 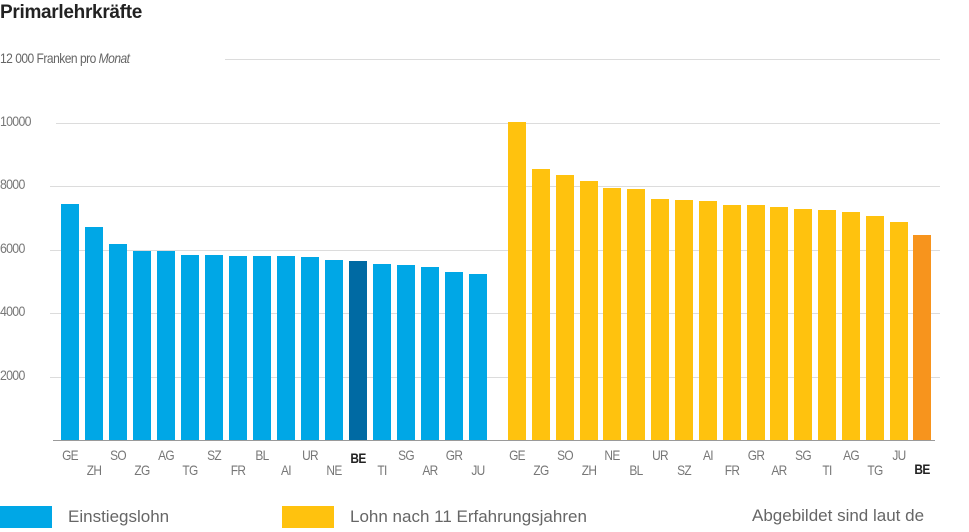 I want to click on bar-einstieg-zh, so click(x=94, y=333).